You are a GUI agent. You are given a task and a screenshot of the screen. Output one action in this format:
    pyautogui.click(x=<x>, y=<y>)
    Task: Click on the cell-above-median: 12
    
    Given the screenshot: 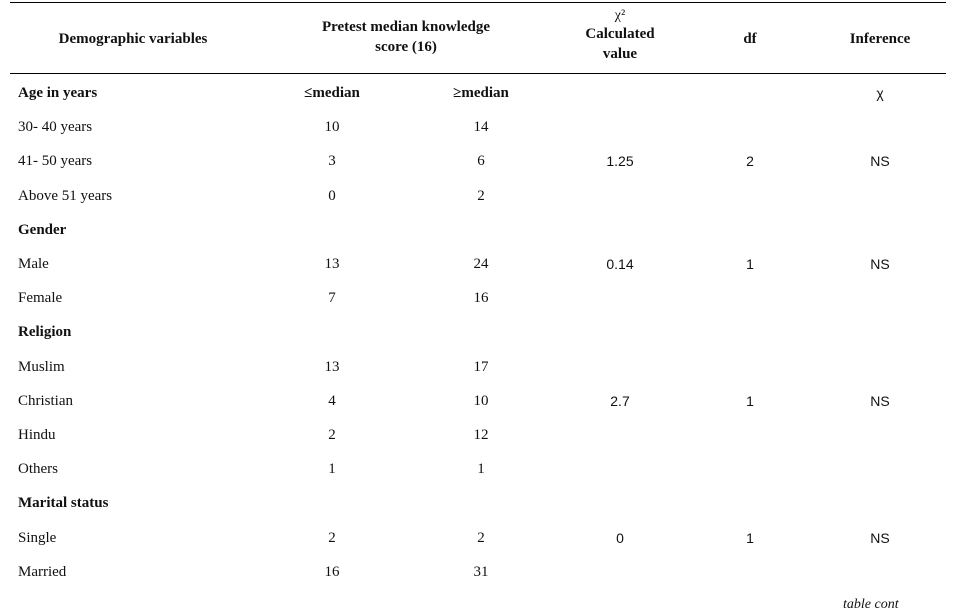 What is the action you would take?
    pyautogui.click(x=481, y=435)
    